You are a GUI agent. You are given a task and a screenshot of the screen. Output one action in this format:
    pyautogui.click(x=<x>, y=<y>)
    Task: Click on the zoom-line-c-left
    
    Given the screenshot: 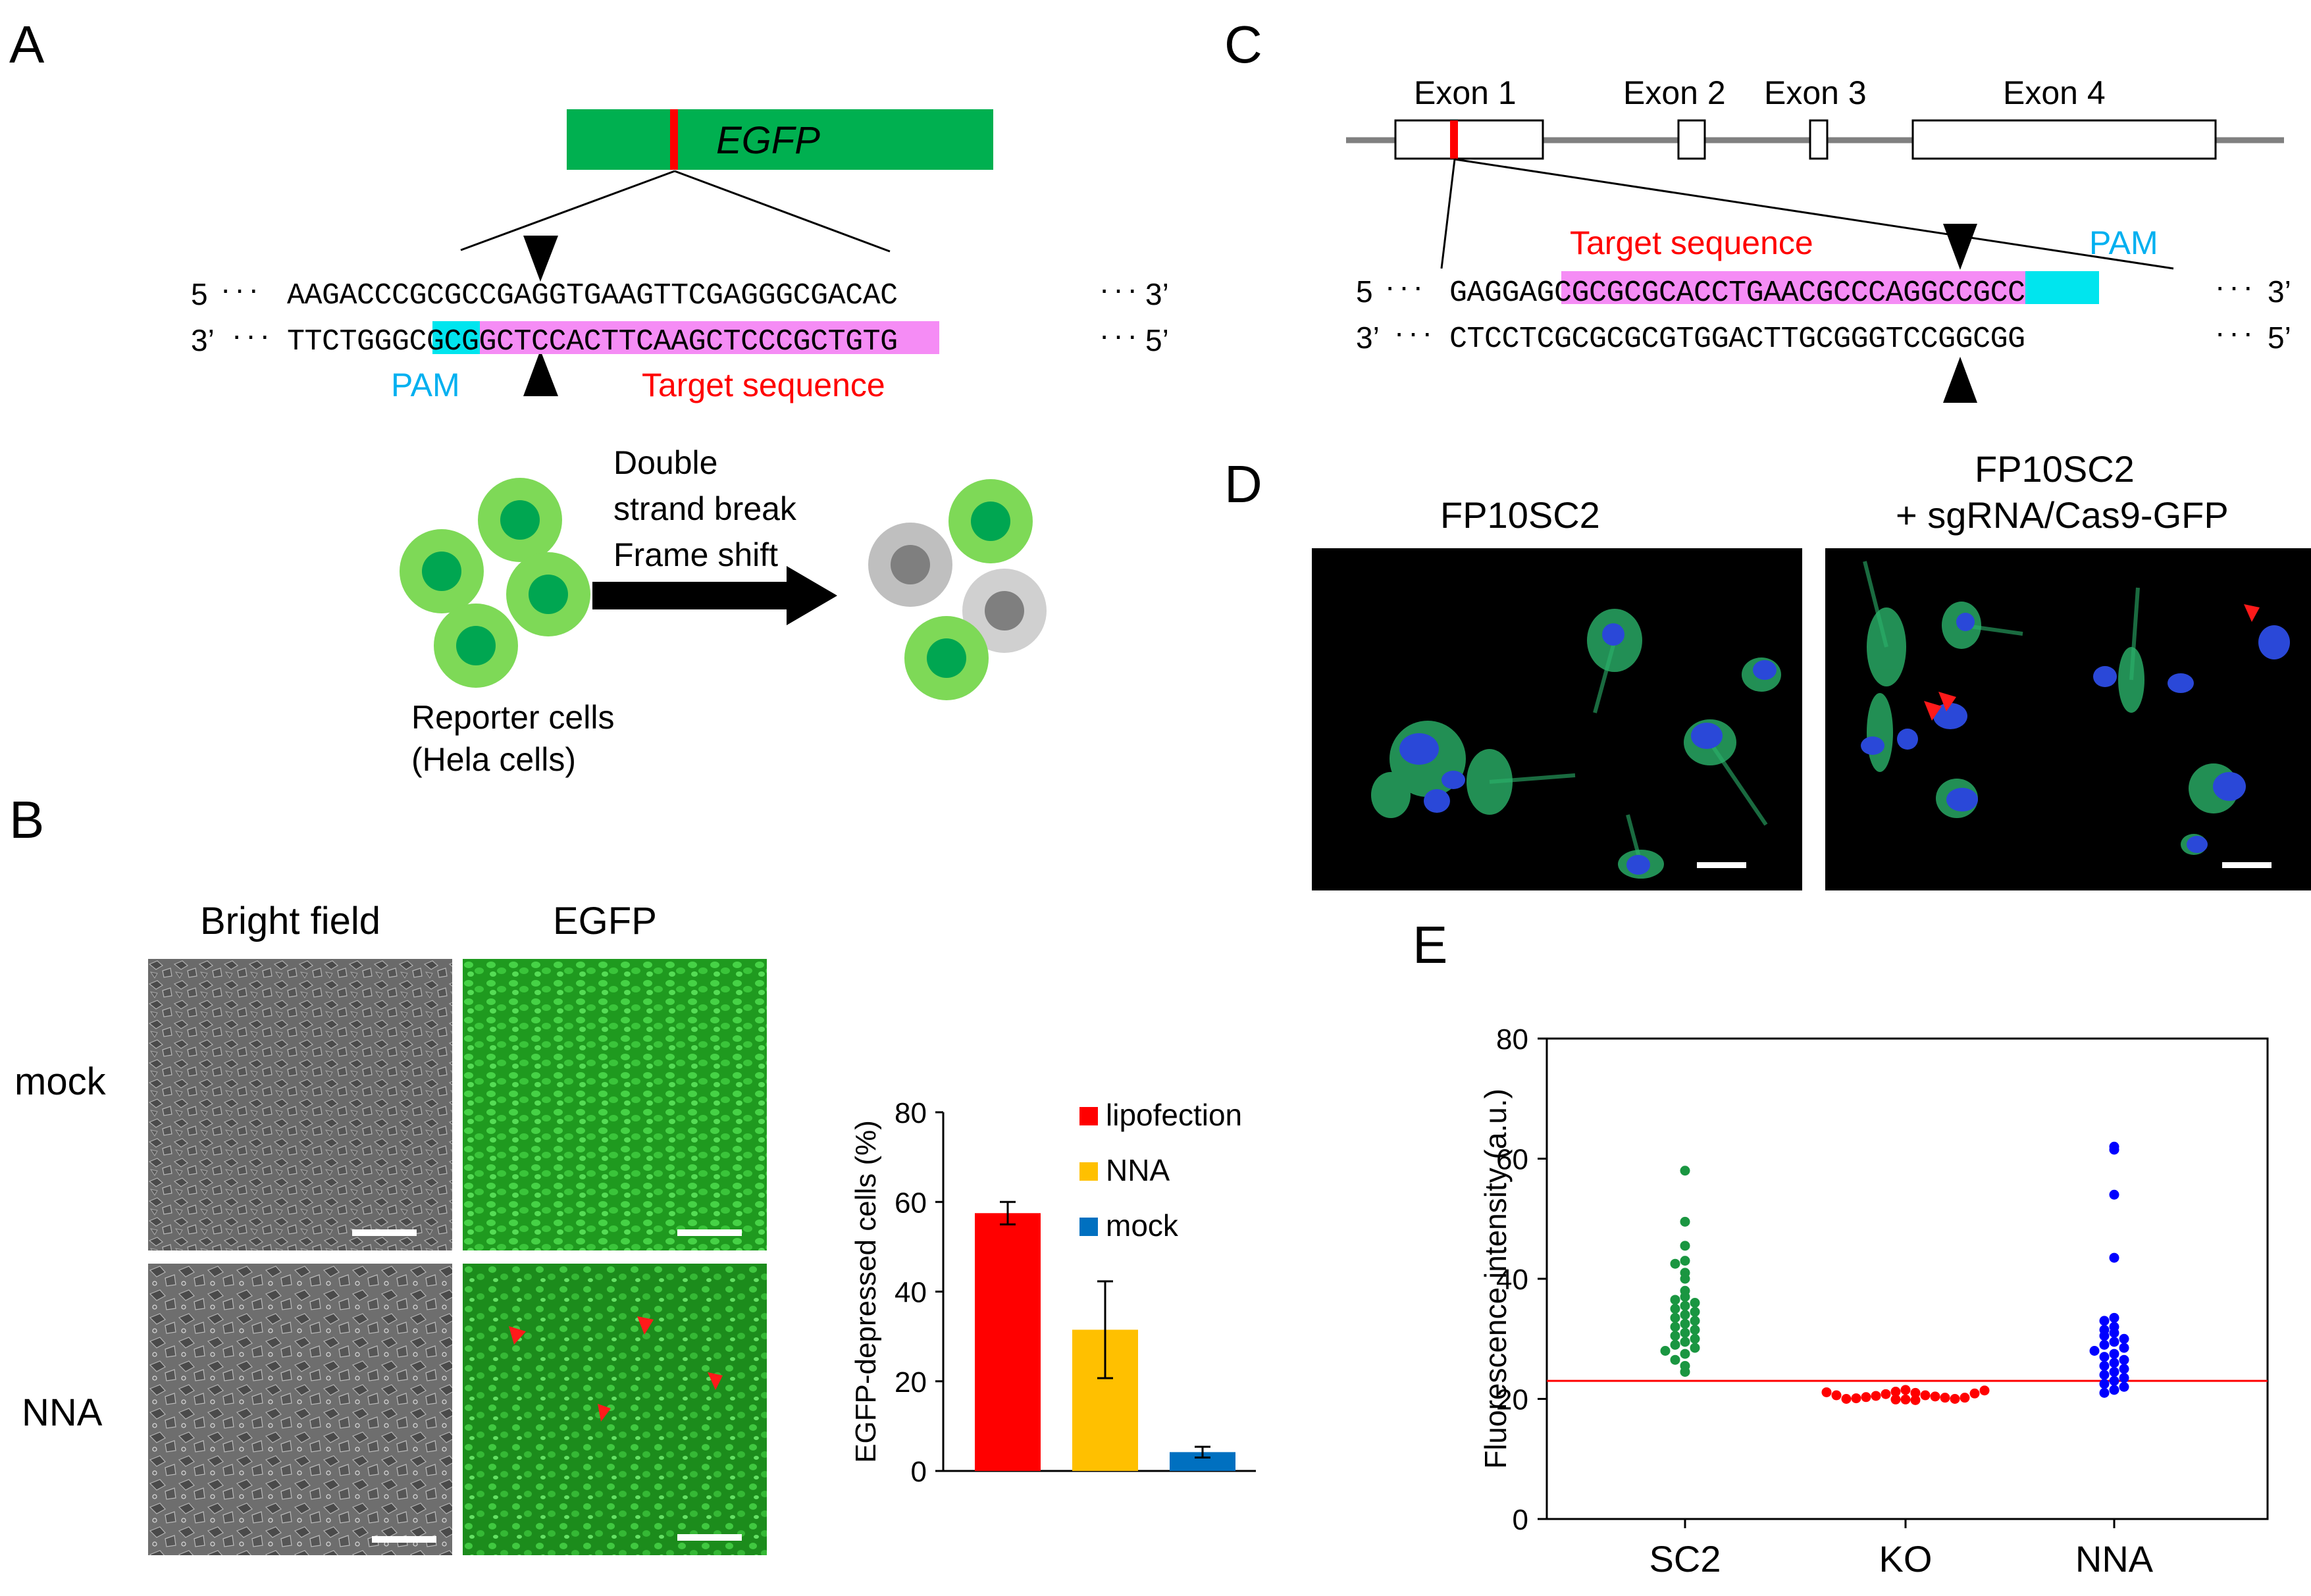 What is the action you would take?
    pyautogui.click(x=1448, y=214)
    